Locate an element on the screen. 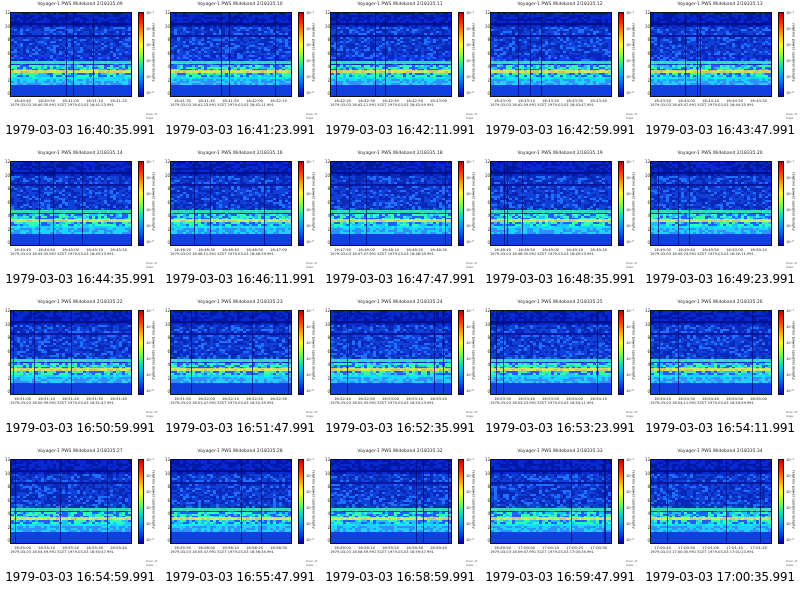 The image size is (800, 596). panel-timestamp: 1979-03-03 16:49:23.991 is located at coordinates (720, 279).